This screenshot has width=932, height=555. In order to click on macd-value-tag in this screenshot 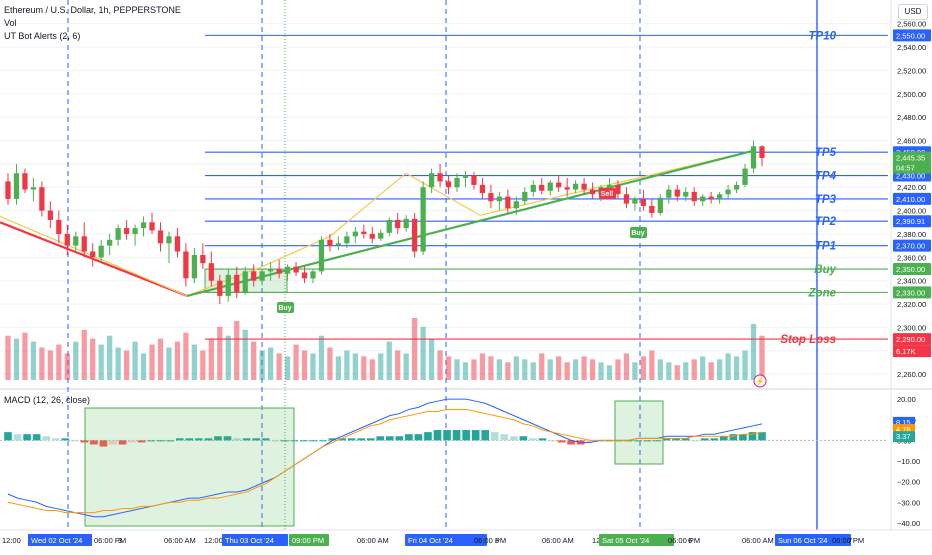, I will do `click(904, 437)`.